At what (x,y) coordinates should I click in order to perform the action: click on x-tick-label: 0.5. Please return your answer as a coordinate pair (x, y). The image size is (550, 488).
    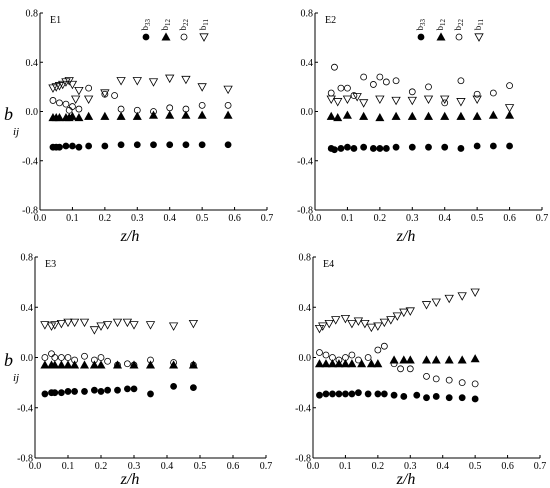
    Looking at the image, I should click on (200, 466).